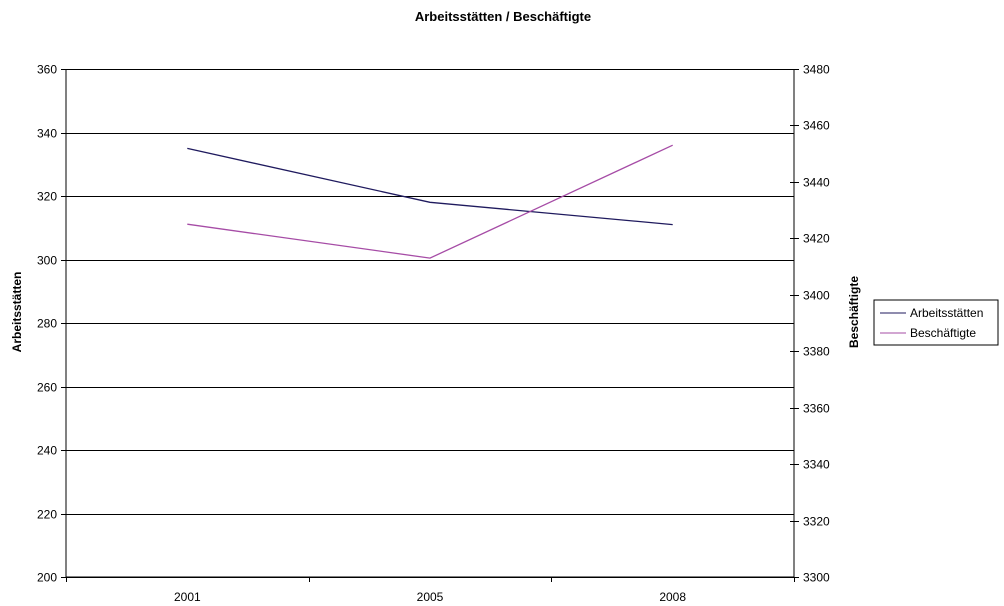 This screenshot has height=606, width=1004. What do you see at coordinates (47, 451) in the screenshot?
I see `left-tick-label: 240` at bounding box center [47, 451].